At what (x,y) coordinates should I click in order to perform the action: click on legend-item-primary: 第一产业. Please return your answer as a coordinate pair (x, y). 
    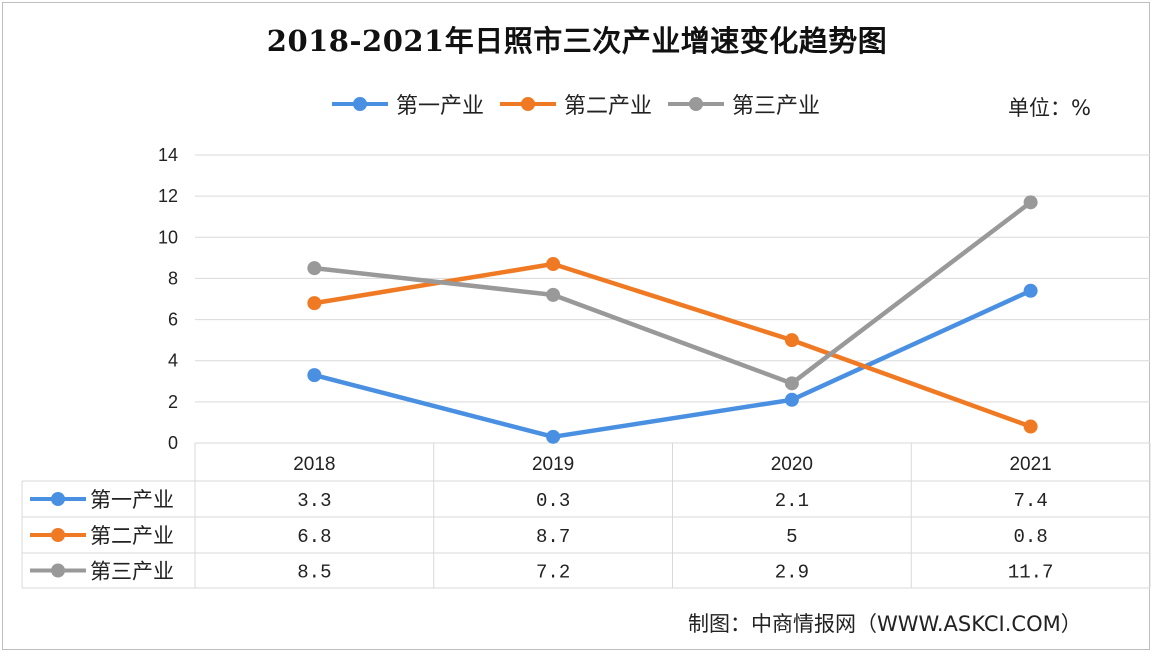
    Looking at the image, I should click on (407, 104).